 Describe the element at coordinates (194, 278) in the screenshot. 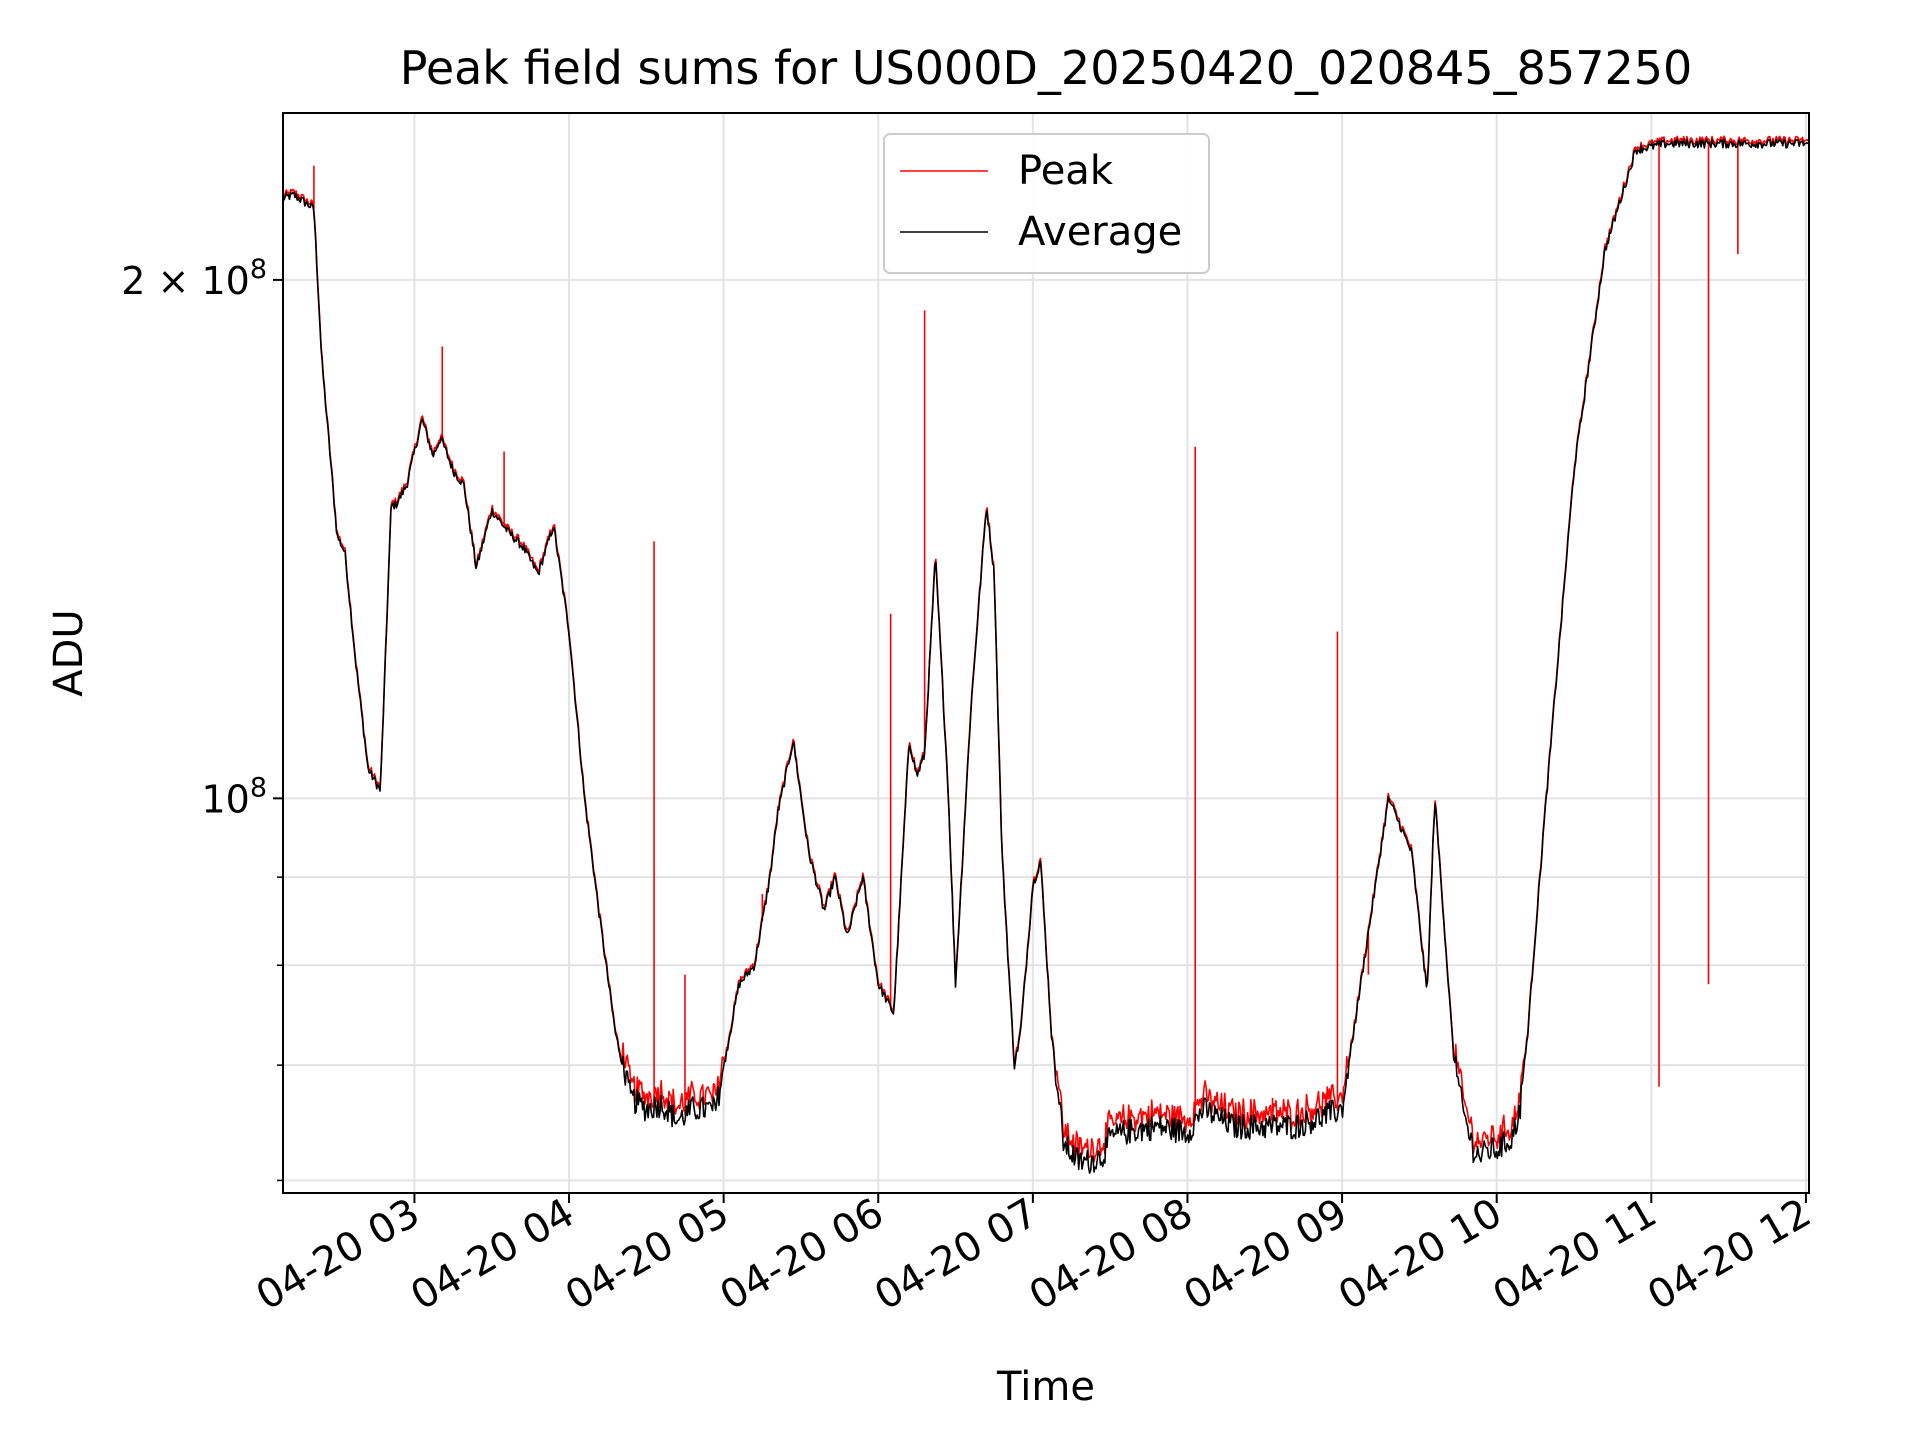

I see `y-tick-label: 2 × 108` at that location.